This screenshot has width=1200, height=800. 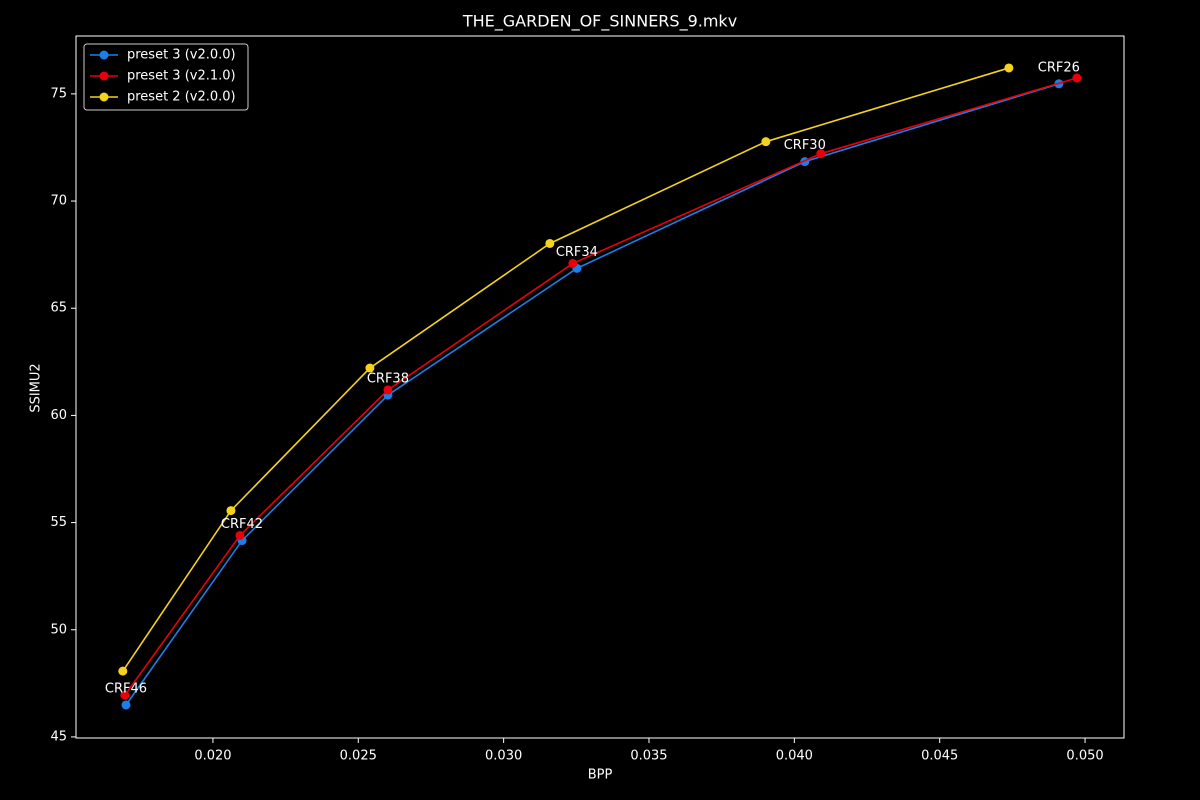 I want to click on annotation: CRF34, so click(x=577, y=252).